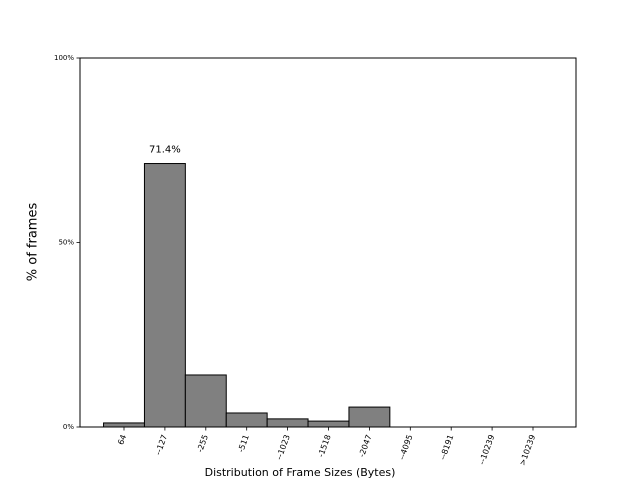  What do you see at coordinates (165, 150) in the screenshot?
I see `value-label: 71.4%` at bounding box center [165, 150].